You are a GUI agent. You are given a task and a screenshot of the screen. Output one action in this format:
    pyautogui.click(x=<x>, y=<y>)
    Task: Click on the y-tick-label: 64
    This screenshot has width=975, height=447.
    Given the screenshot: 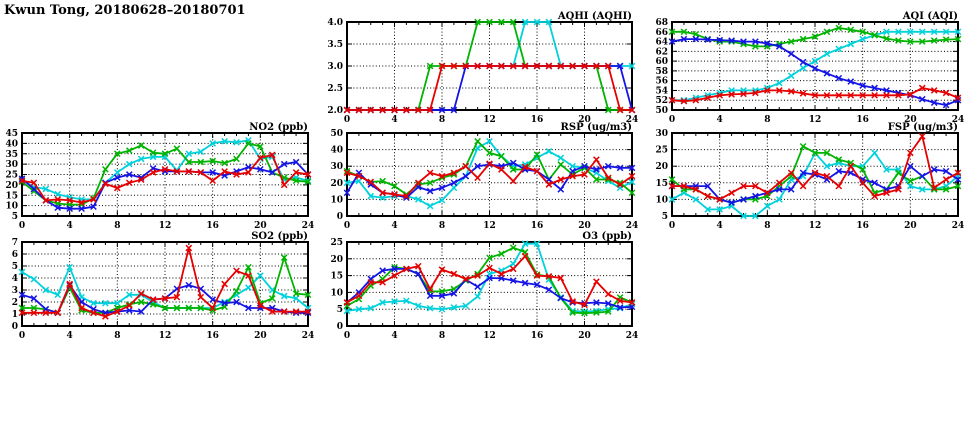 What is the action you would take?
    pyautogui.click(x=661, y=43)
    